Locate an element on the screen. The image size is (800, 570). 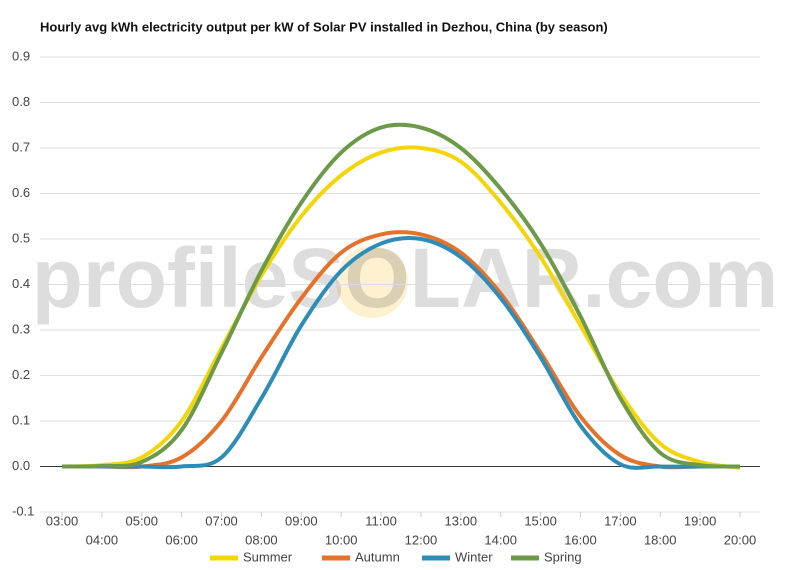
y-tick-label: 0.9 is located at coordinates (21, 55).